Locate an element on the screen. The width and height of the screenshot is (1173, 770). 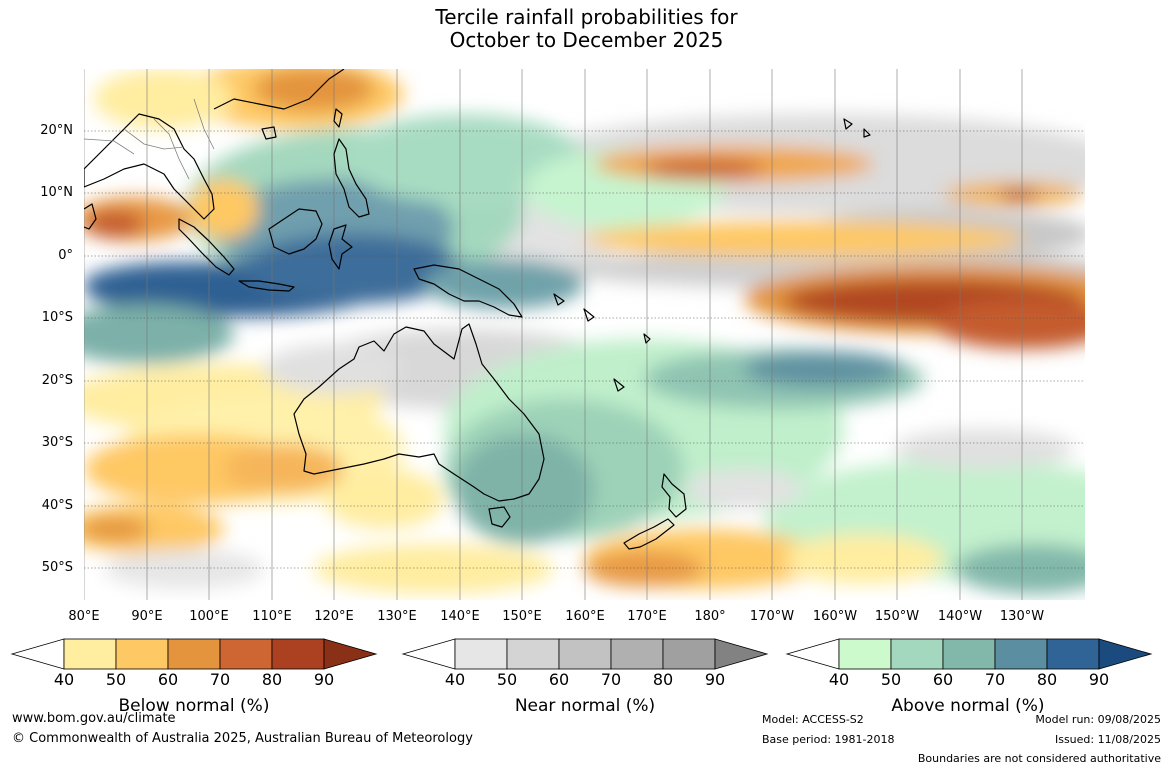
longitude-label: 110°E is located at coordinates (272, 616).